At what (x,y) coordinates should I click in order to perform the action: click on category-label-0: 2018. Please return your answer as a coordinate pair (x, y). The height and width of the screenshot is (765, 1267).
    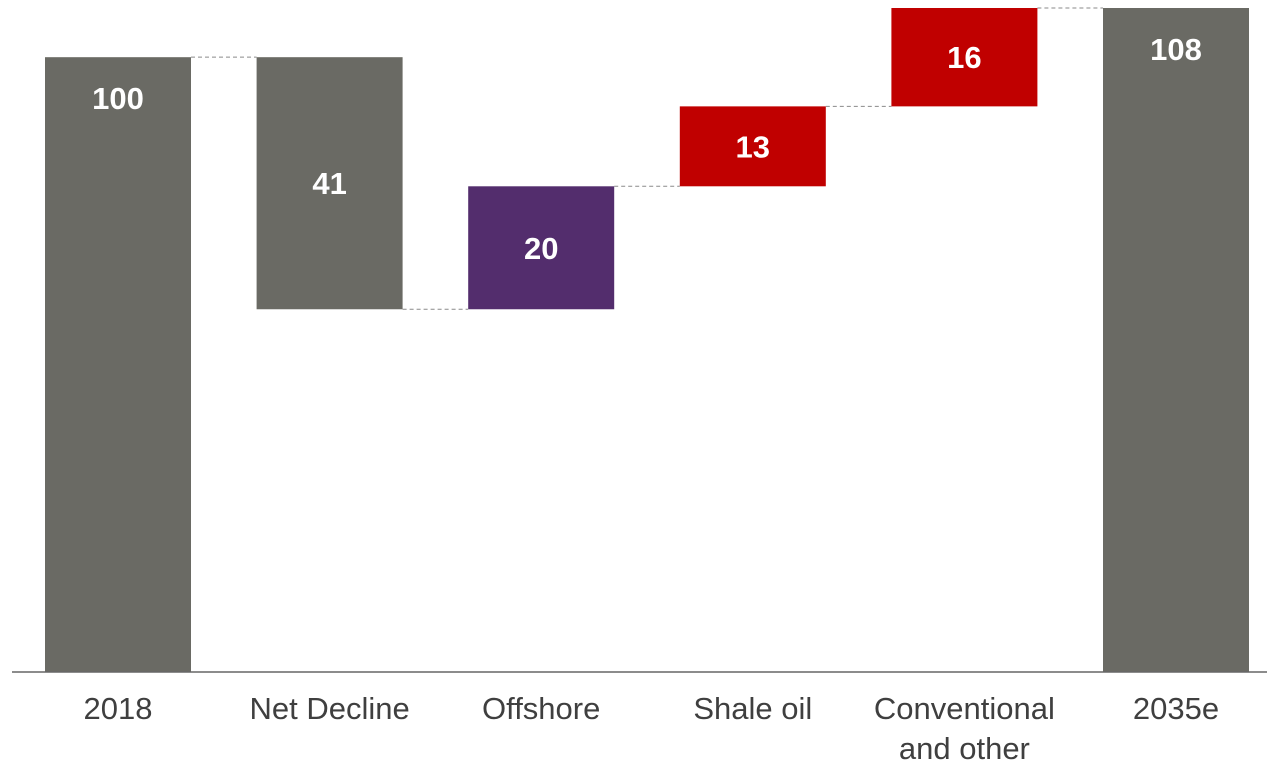
    Looking at the image, I should click on (118, 708).